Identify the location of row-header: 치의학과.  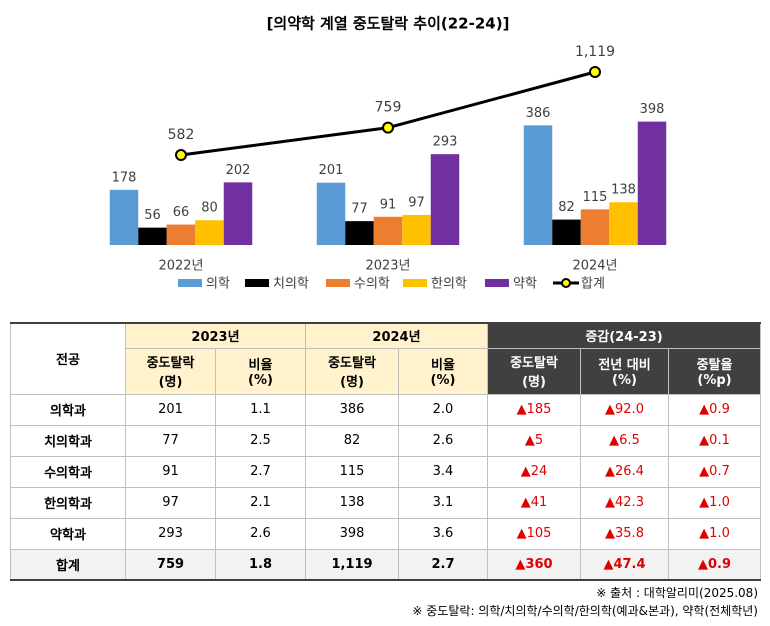
(68, 440).